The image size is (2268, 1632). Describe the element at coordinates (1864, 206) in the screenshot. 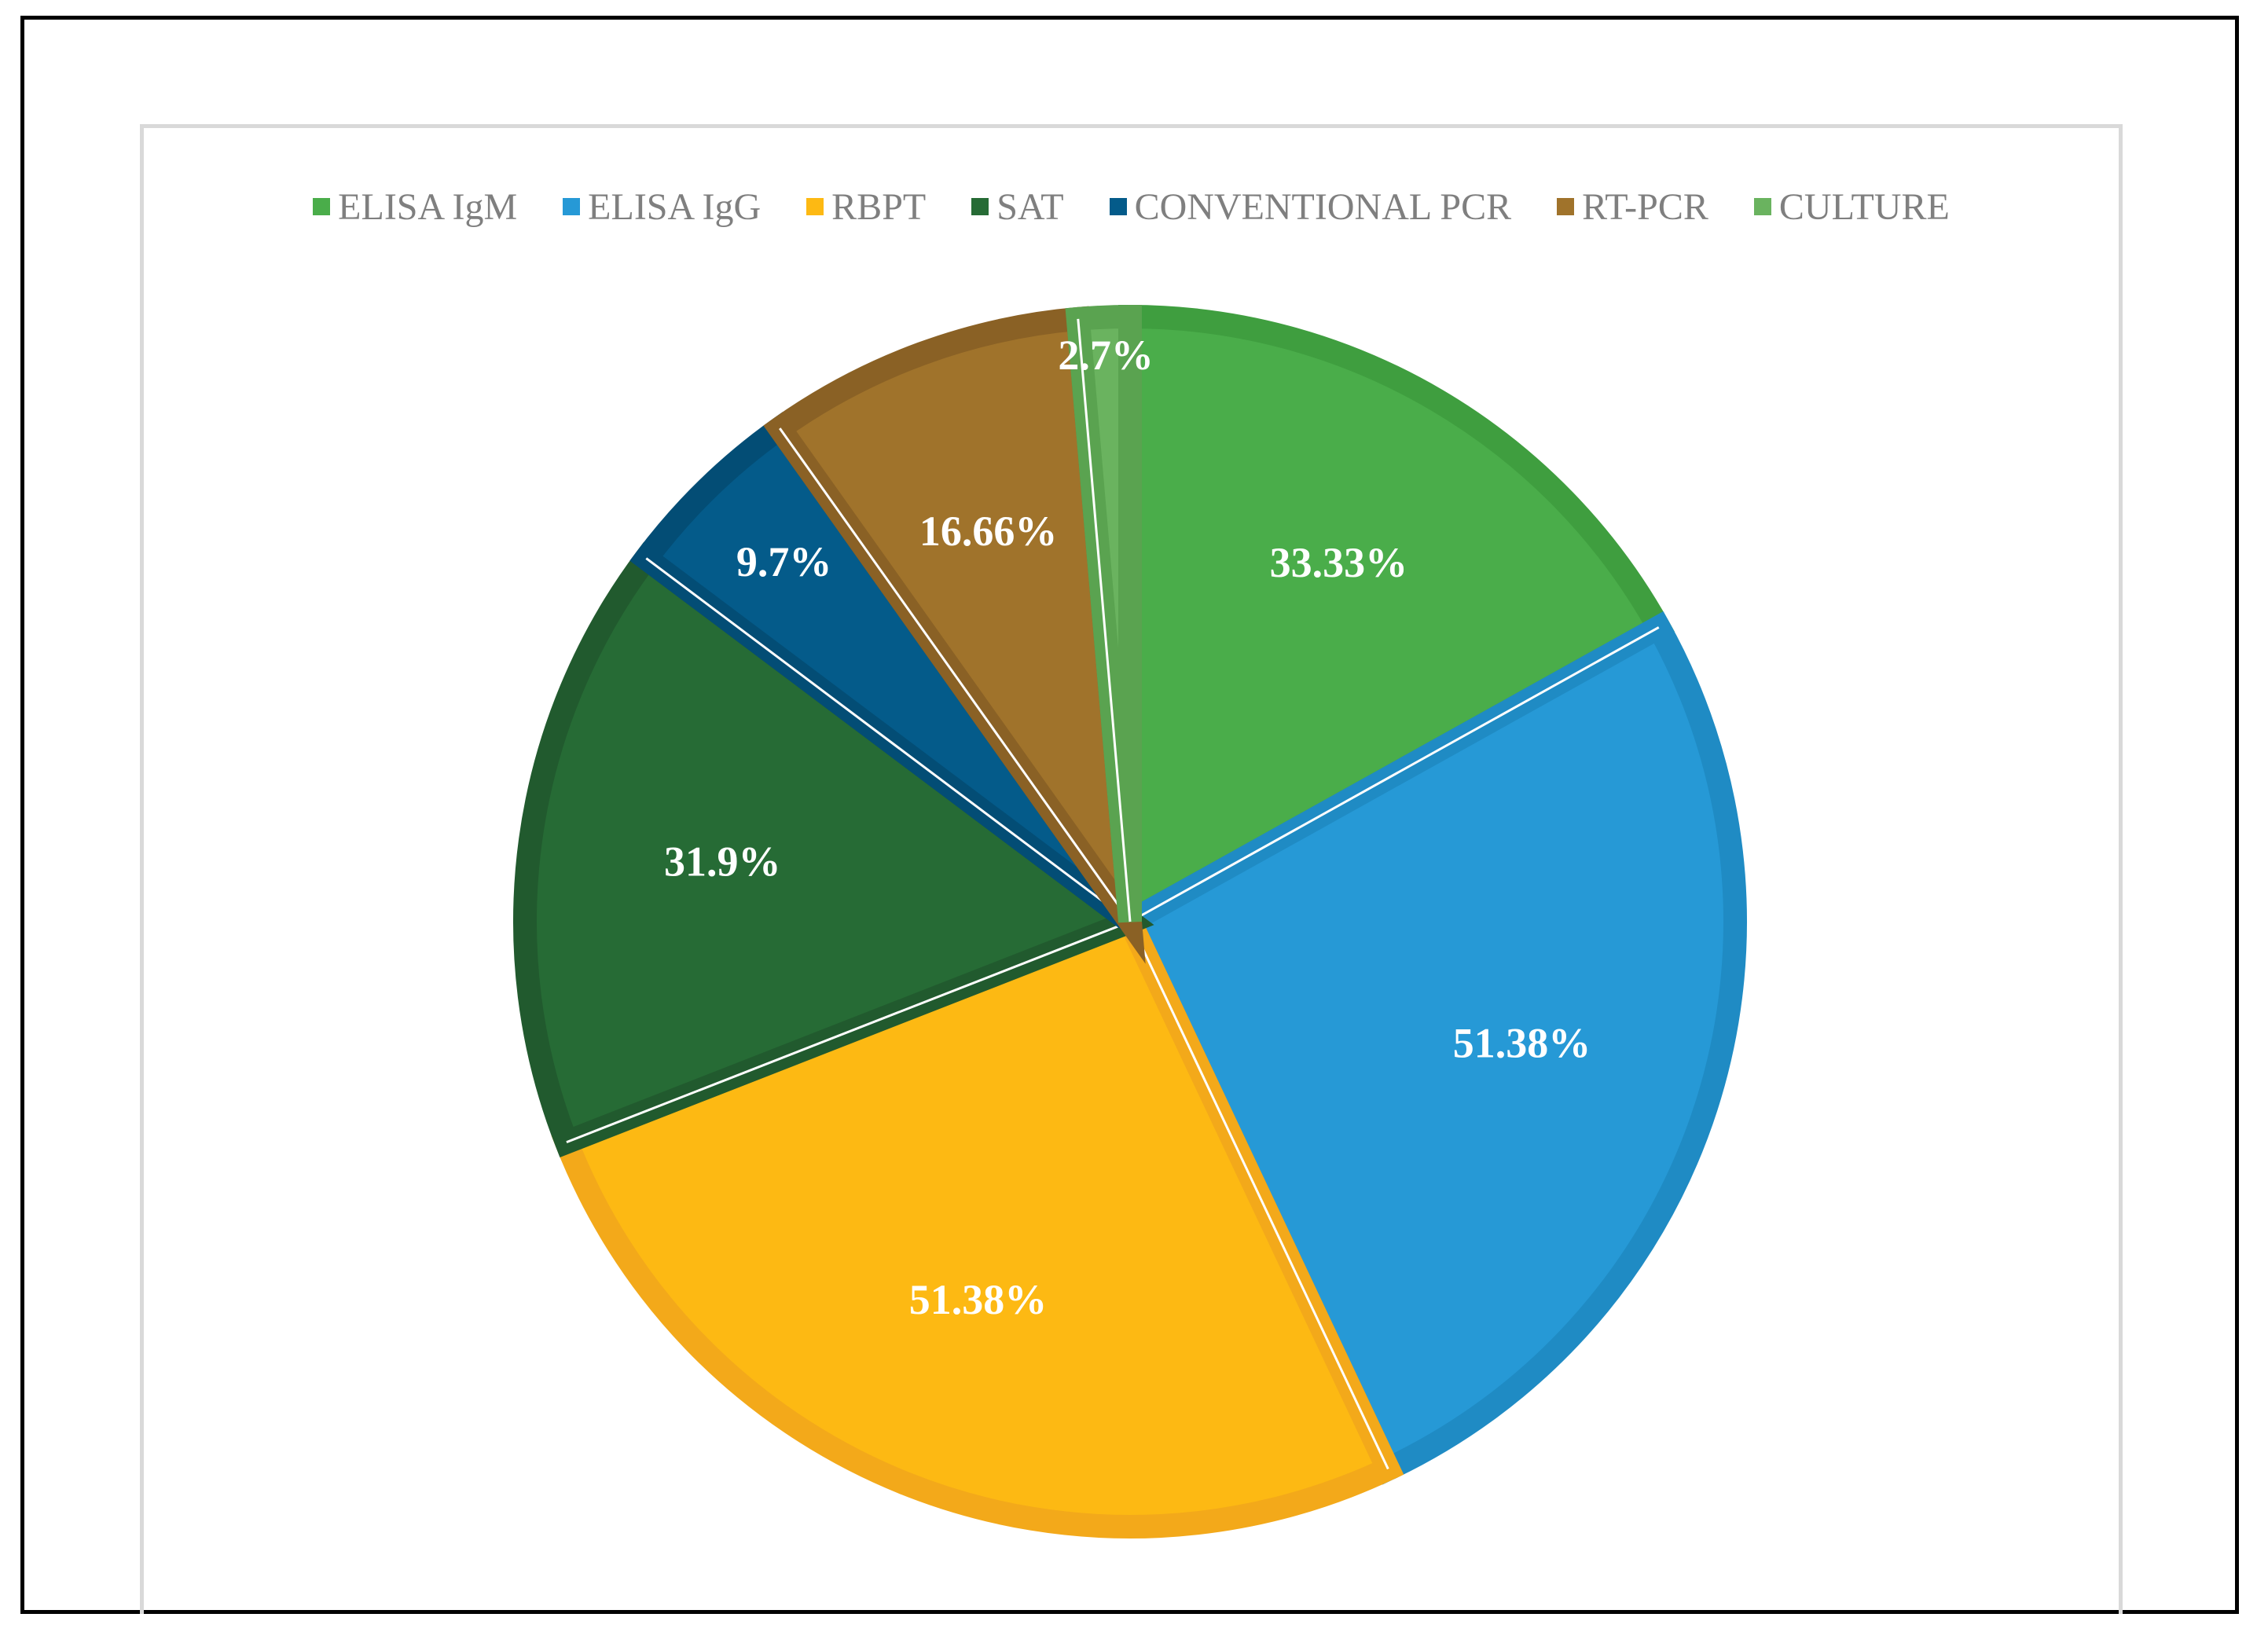

I see `legend-label: CULTURE` at that location.